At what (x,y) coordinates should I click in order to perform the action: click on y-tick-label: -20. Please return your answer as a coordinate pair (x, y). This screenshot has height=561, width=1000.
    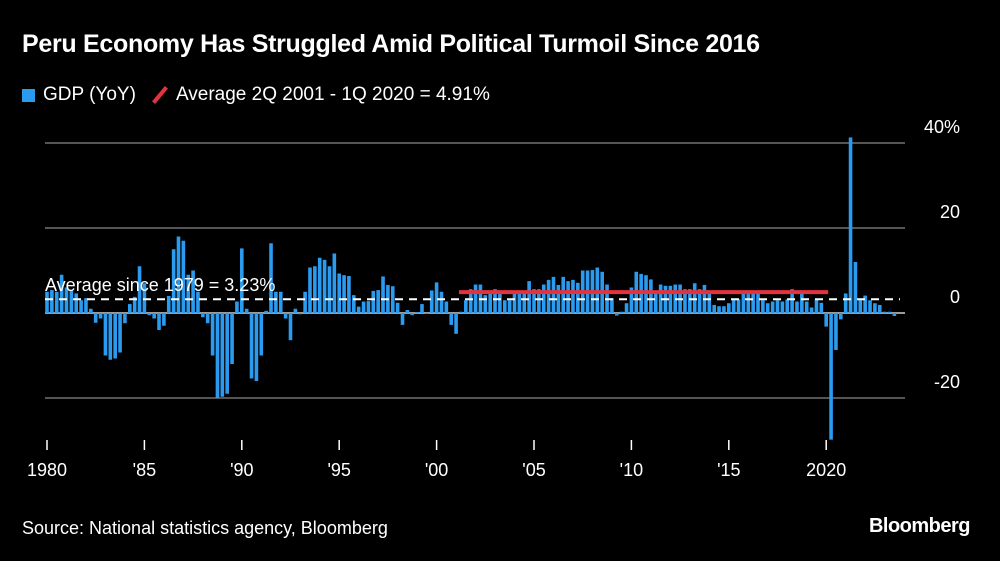
    Looking at the image, I should click on (947, 382).